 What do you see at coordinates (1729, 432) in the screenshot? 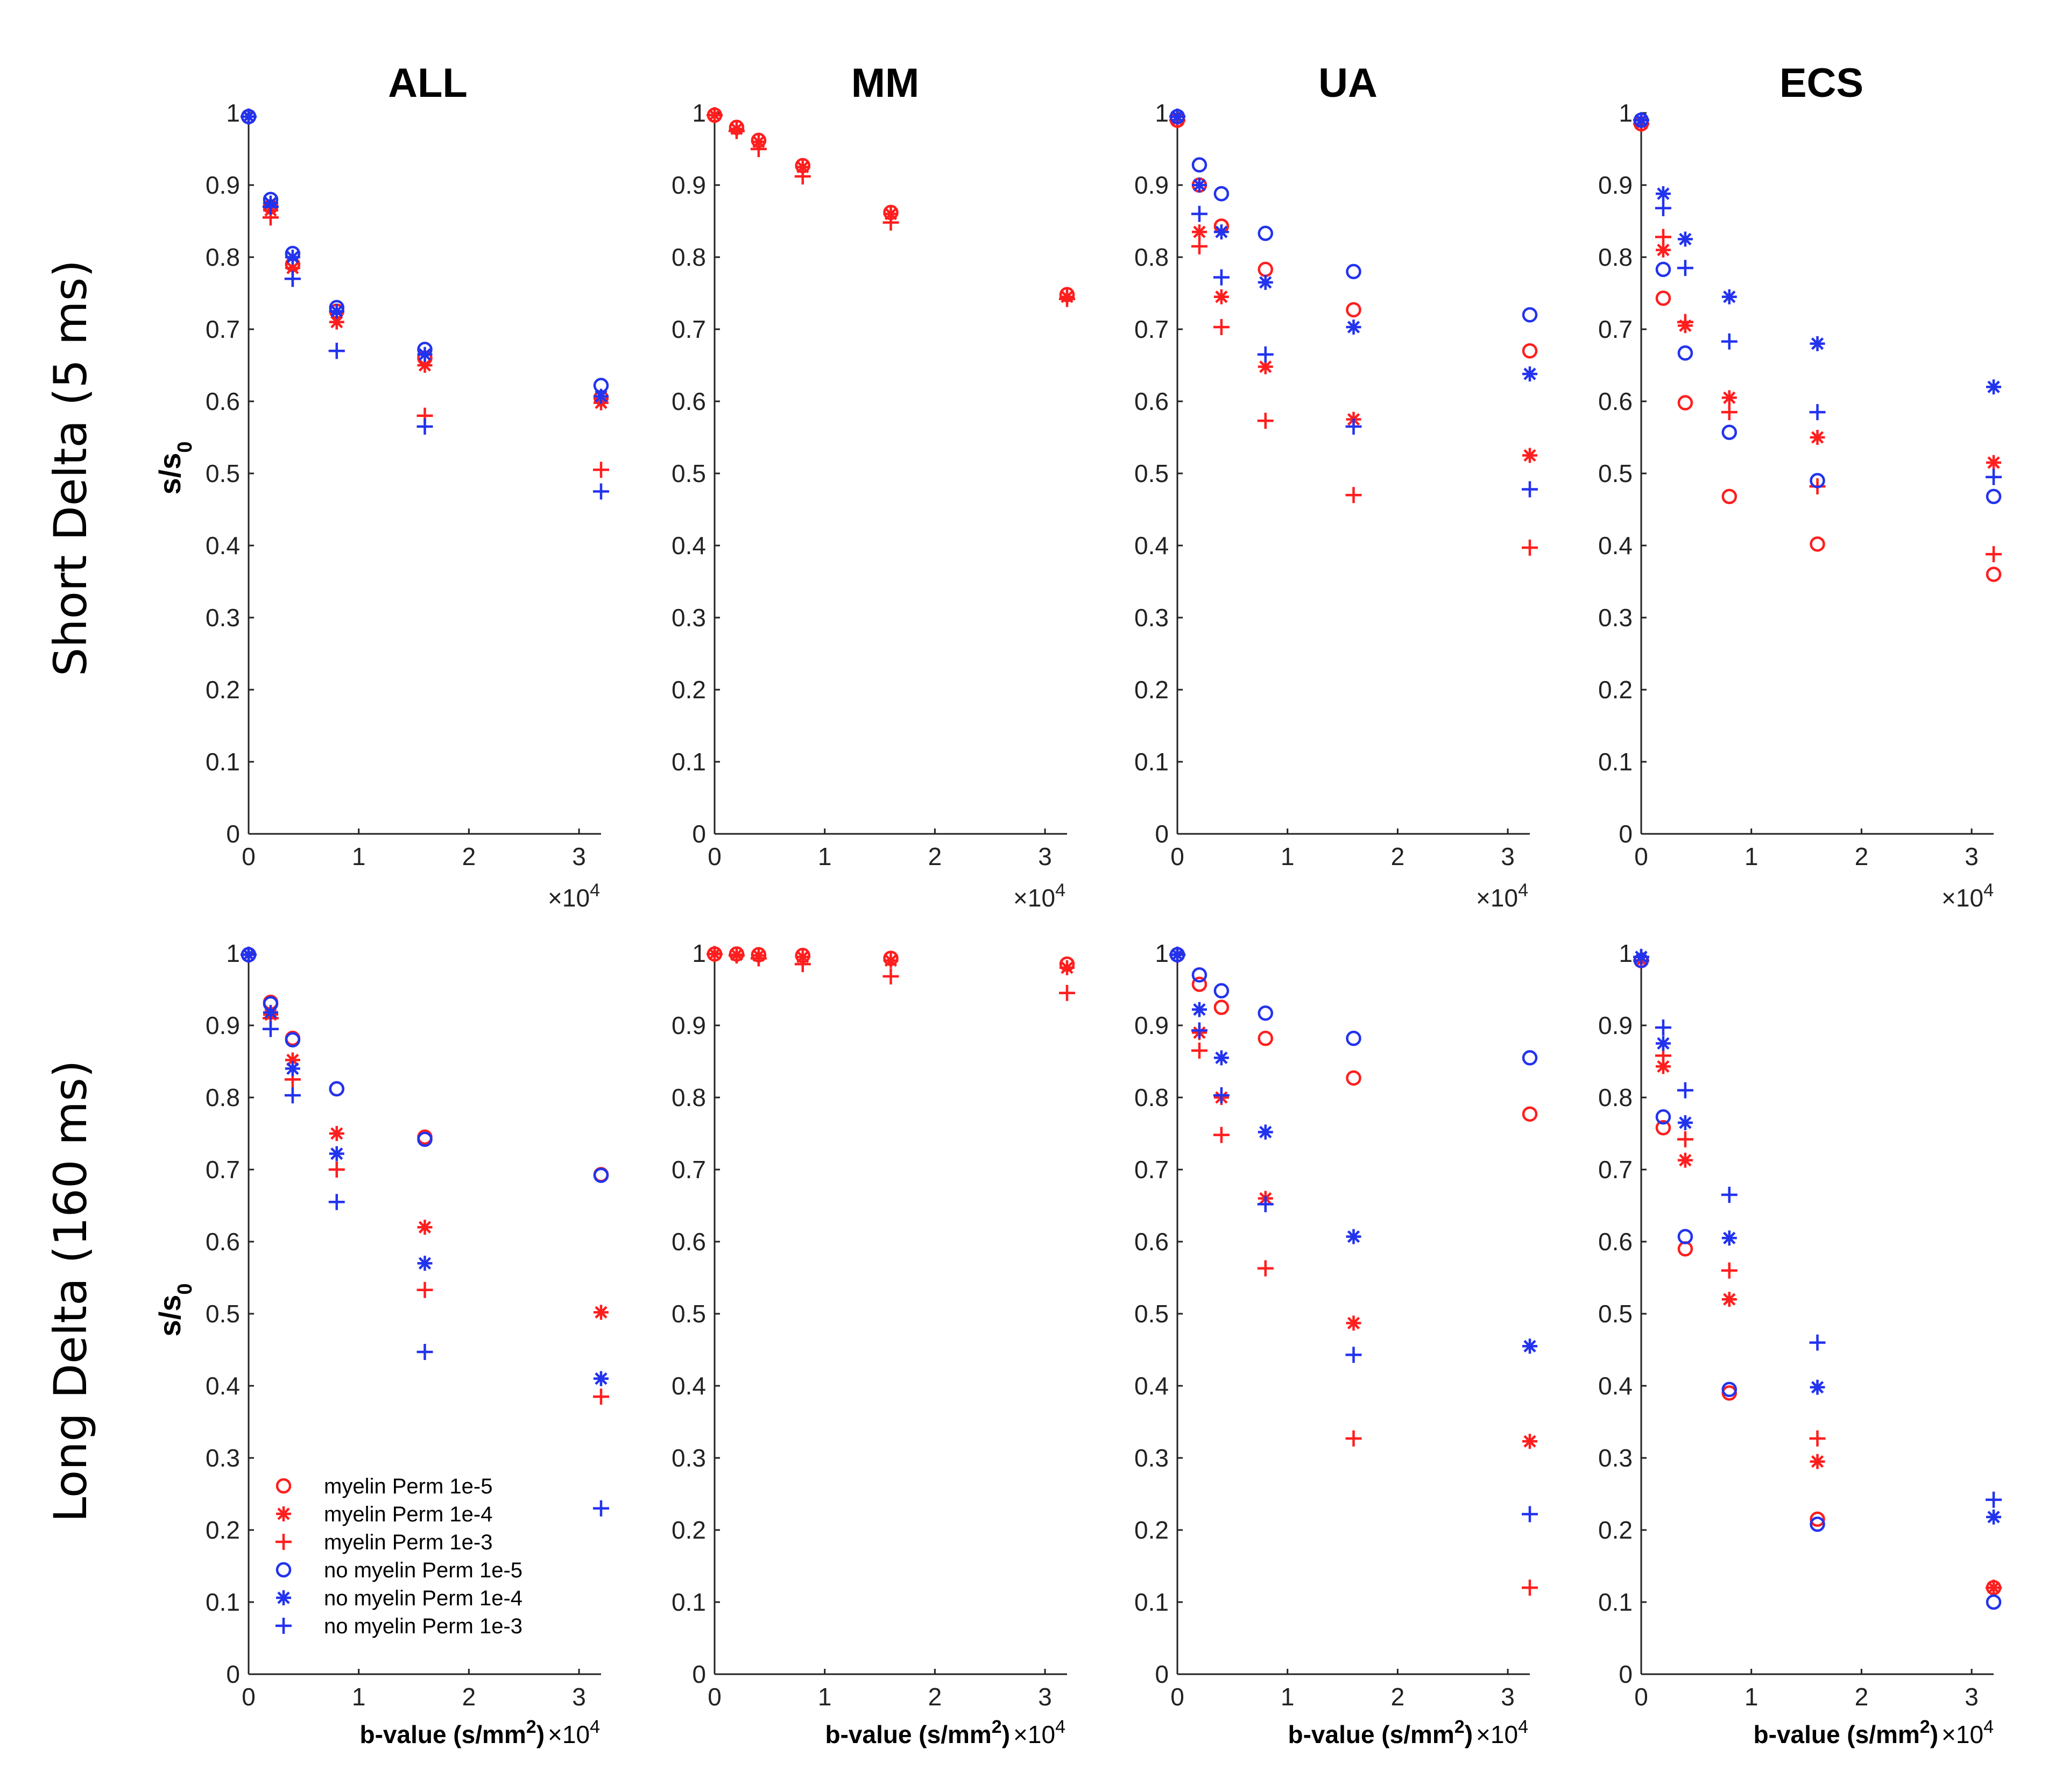
I see `panel-r0-c3-point-3-3-shape` at bounding box center [1729, 432].